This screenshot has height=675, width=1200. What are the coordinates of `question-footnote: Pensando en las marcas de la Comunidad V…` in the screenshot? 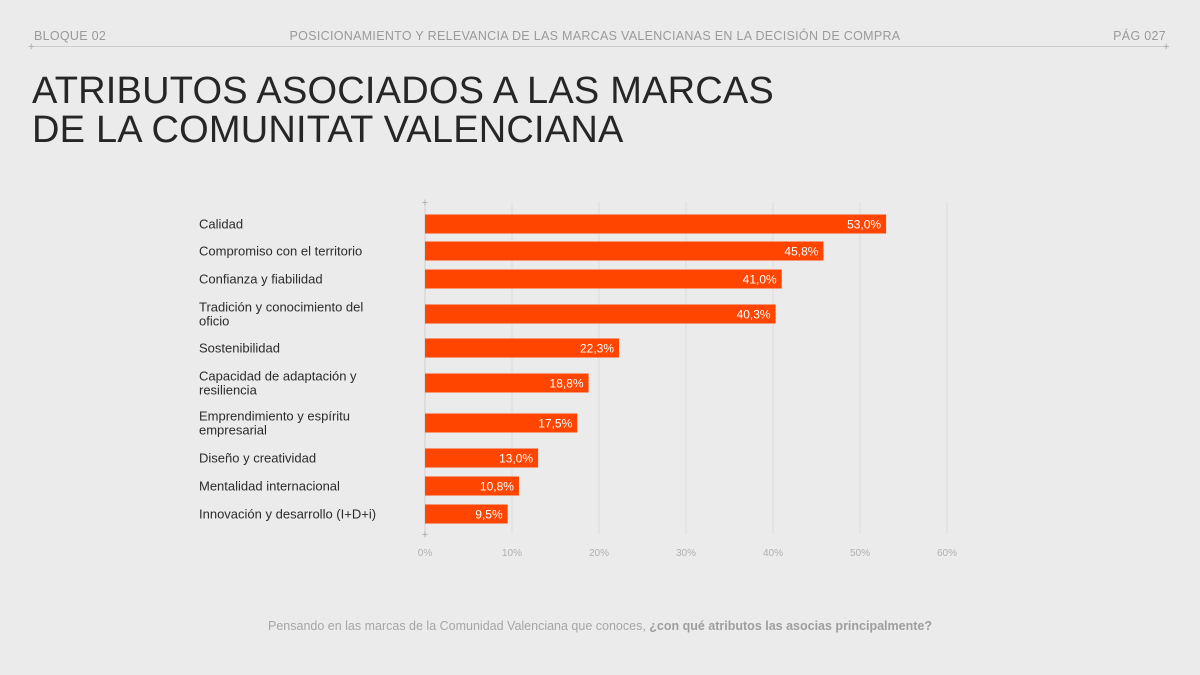 It's located at (600, 626).